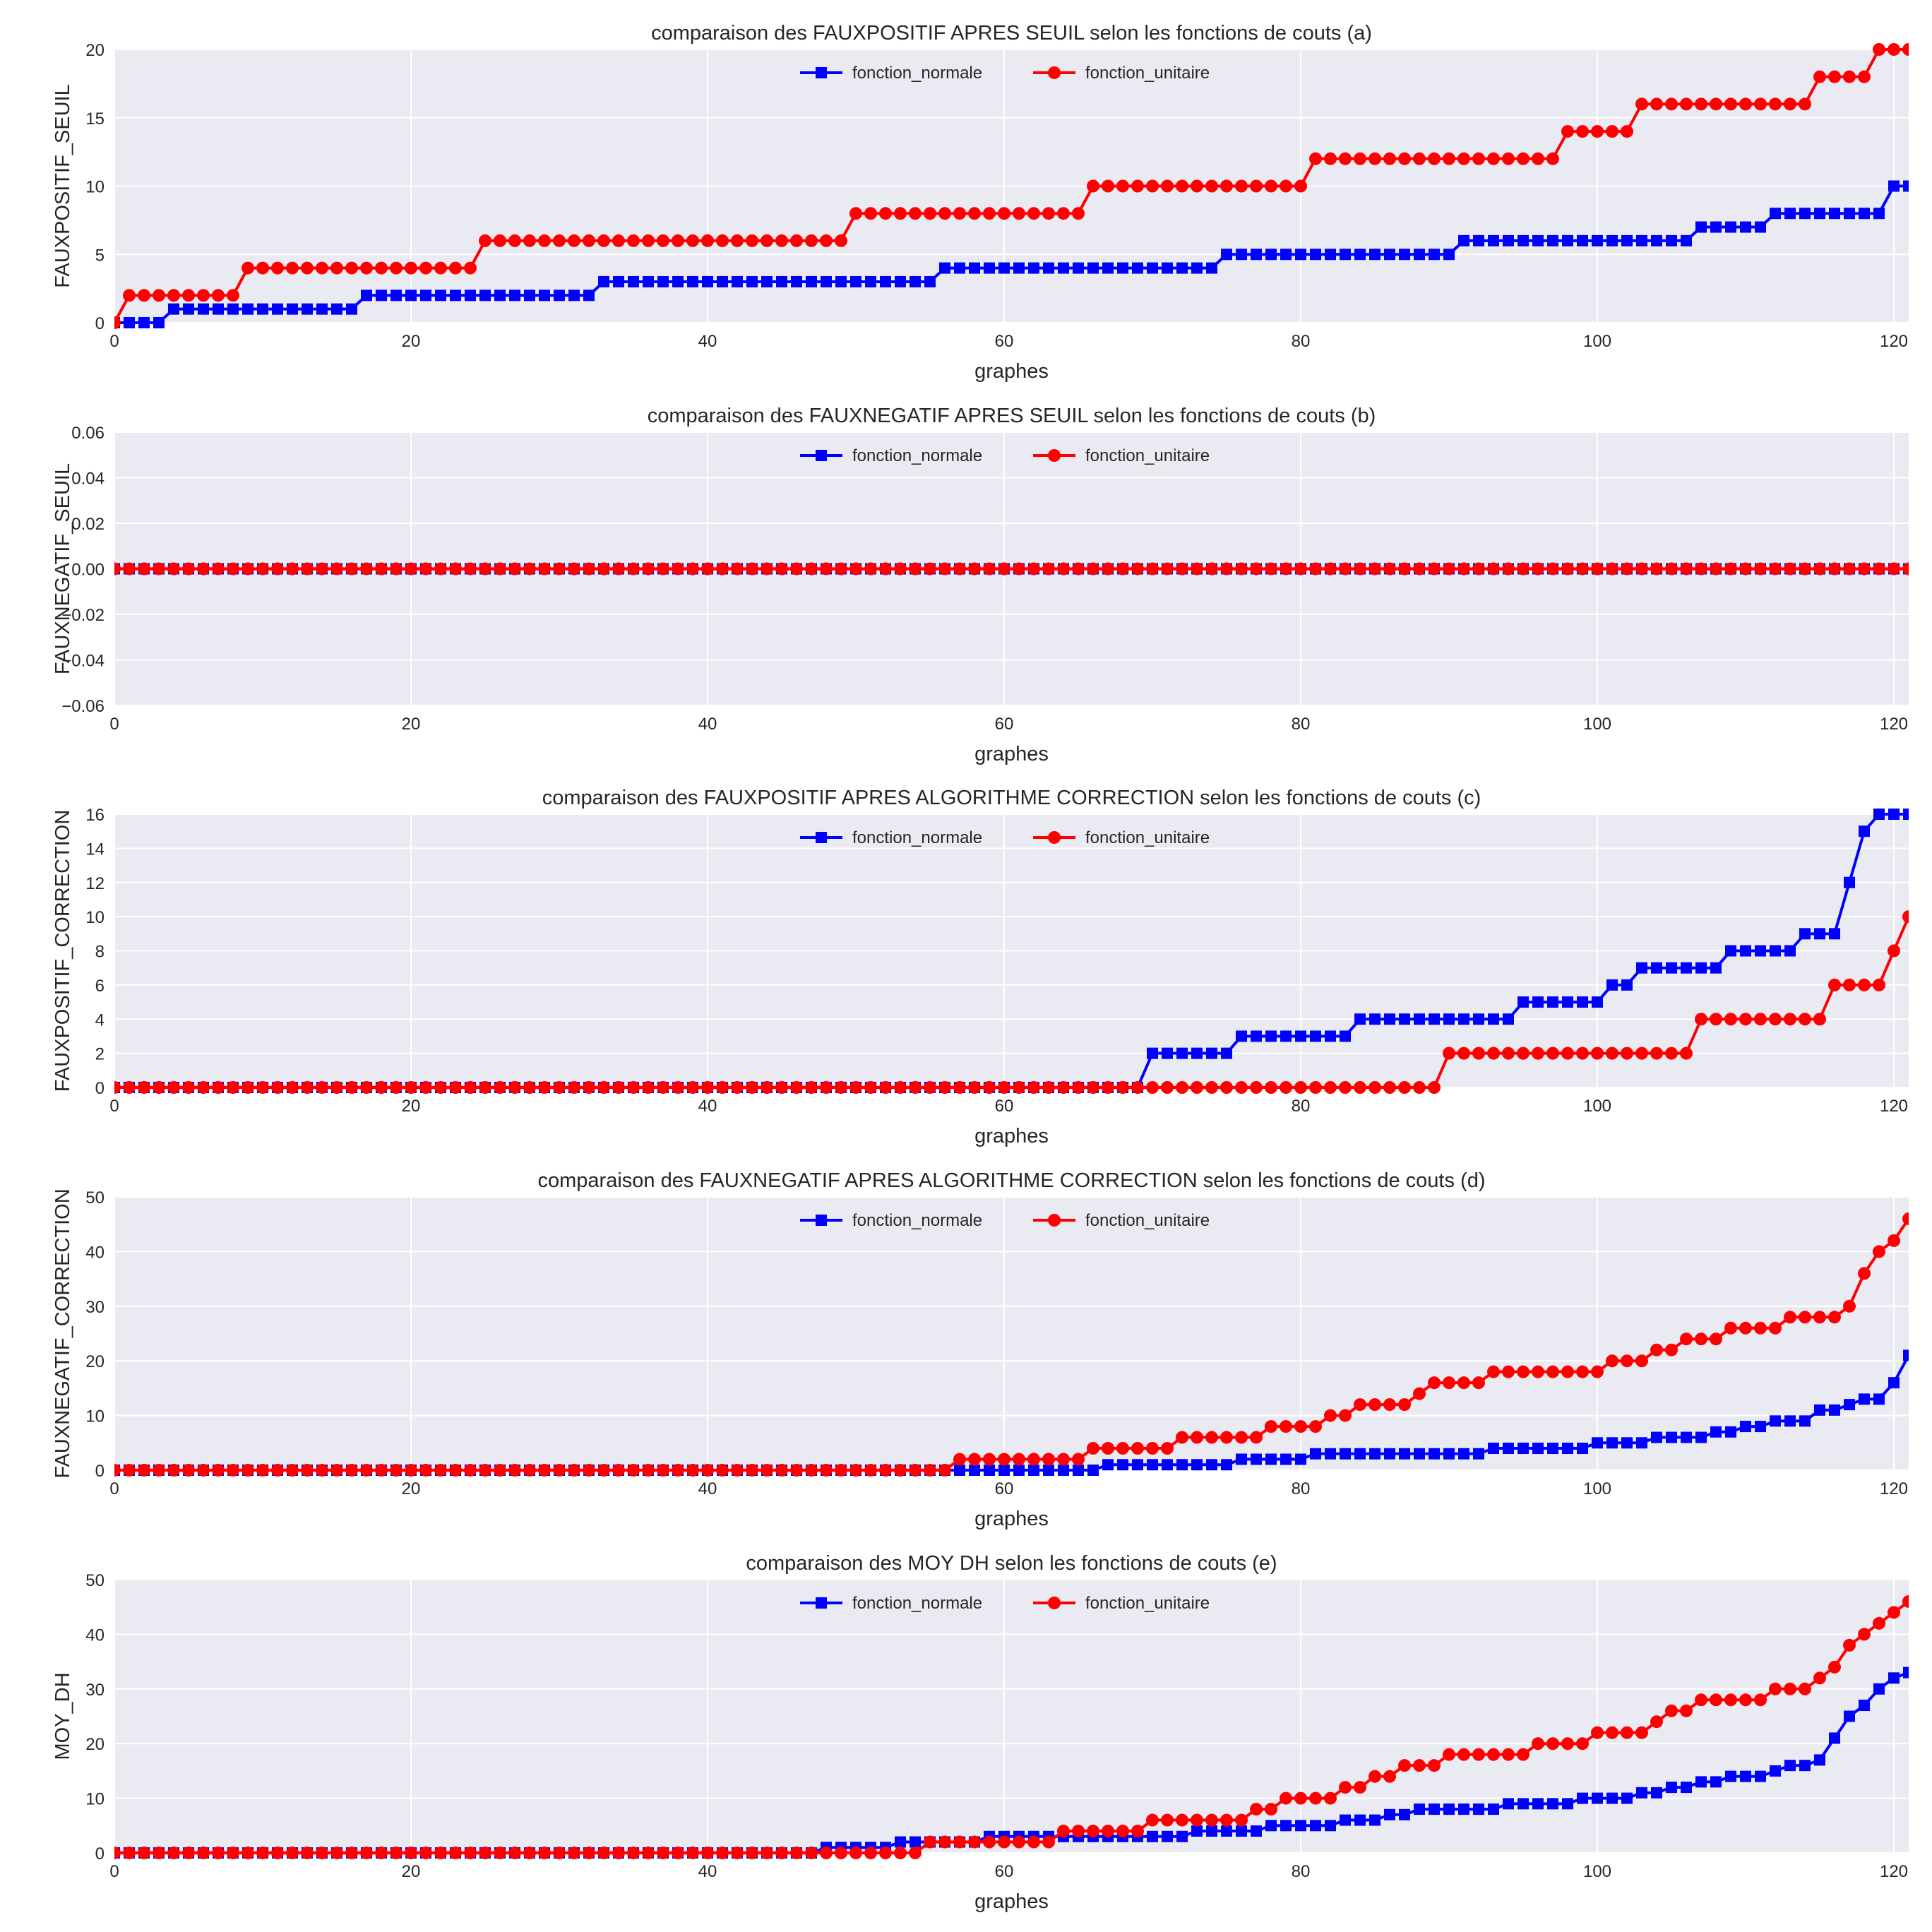 The image size is (1932, 1932). Describe the element at coordinates (1005, 837) in the screenshot. I see `legend: fonction_normale fonction_unitaire` at that location.